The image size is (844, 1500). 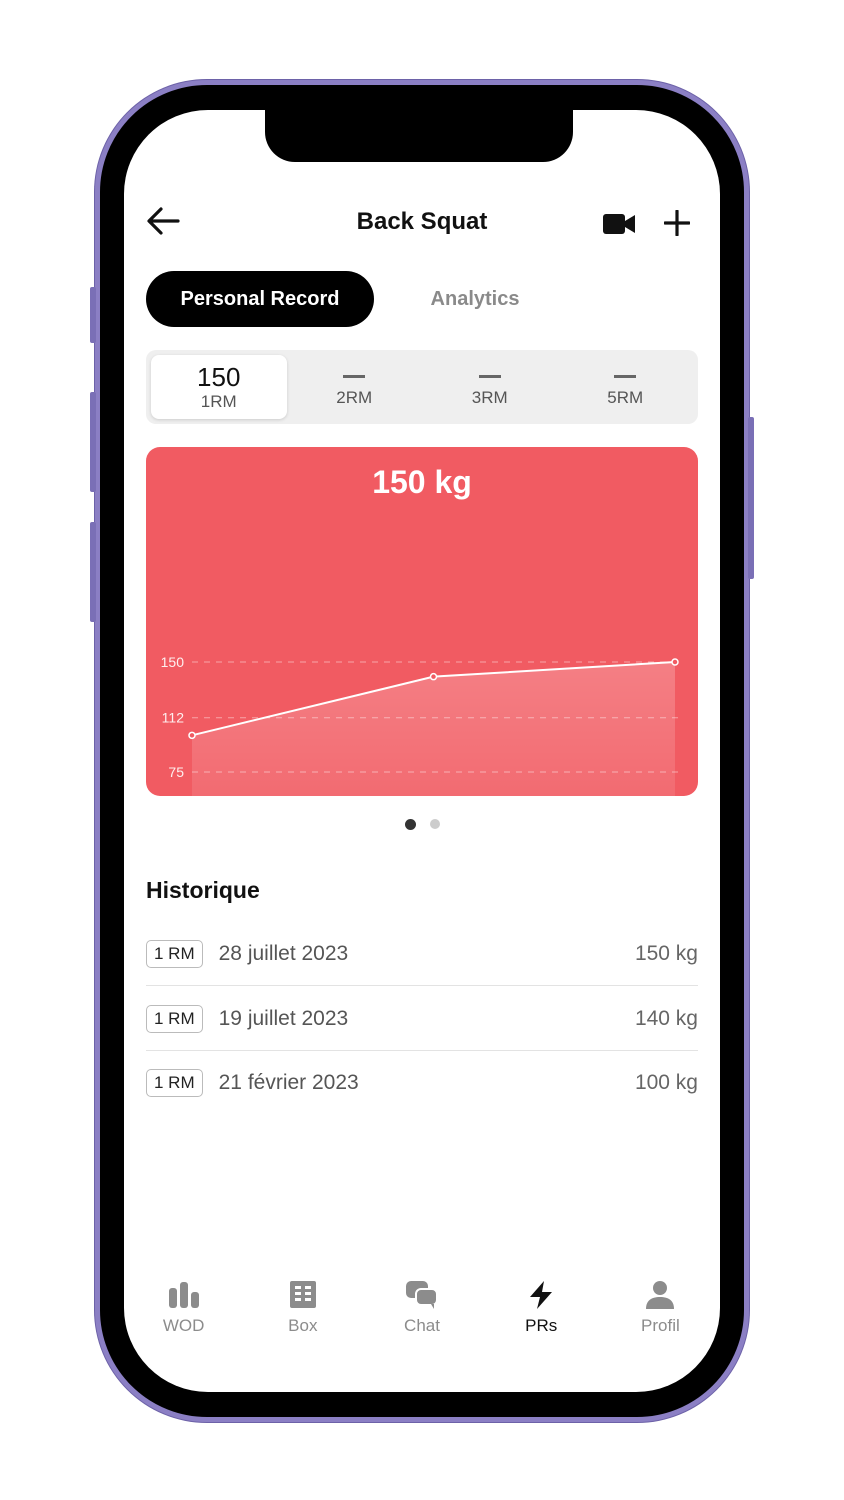 I want to click on person-icon, so click(x=660, y=1295).